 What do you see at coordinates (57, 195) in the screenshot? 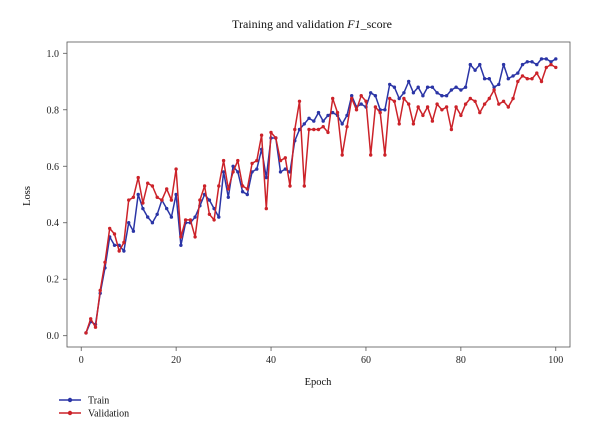
I see `y-axis: 0.0 0.2 0.4 0.6 0.8 1.0` at bounding box center [57, 195].